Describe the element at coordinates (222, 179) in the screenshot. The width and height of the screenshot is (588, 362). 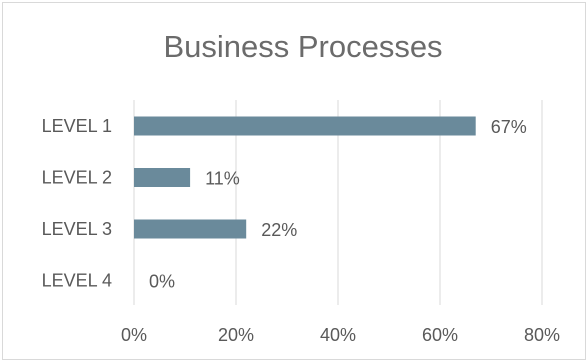
I see `data-label: 11%` at that location.